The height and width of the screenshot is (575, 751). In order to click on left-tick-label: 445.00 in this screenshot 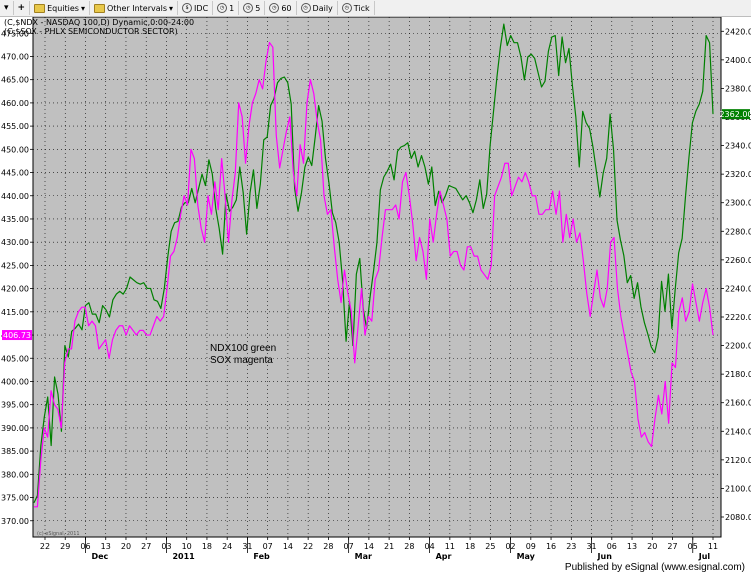, I will do `click(15, 173)`.